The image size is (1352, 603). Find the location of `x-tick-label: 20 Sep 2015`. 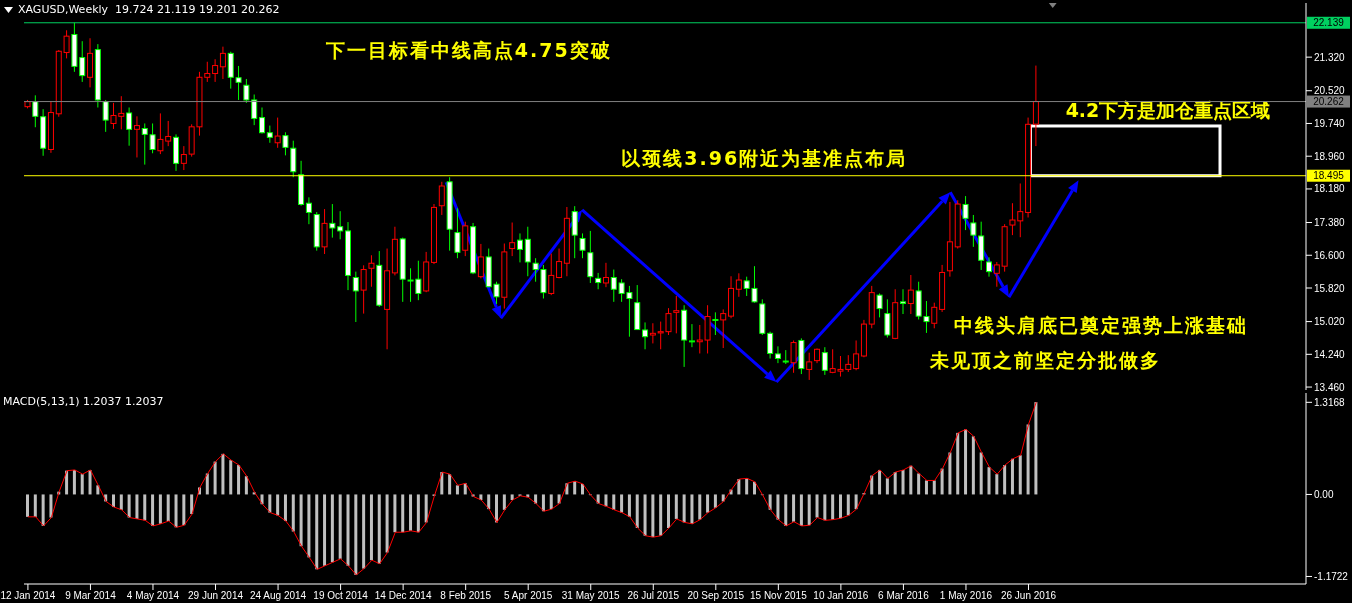

x-tick-label: 20 Sep 2015 is located at coordinates (716, 596).